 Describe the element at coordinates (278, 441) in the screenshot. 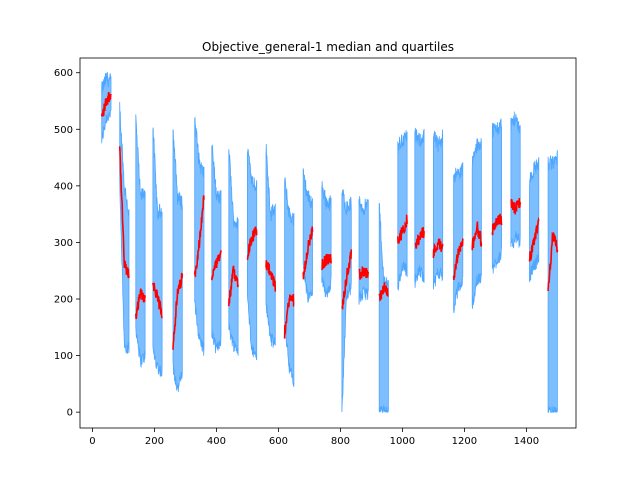

I see `x-tick-label: 600` at that location.